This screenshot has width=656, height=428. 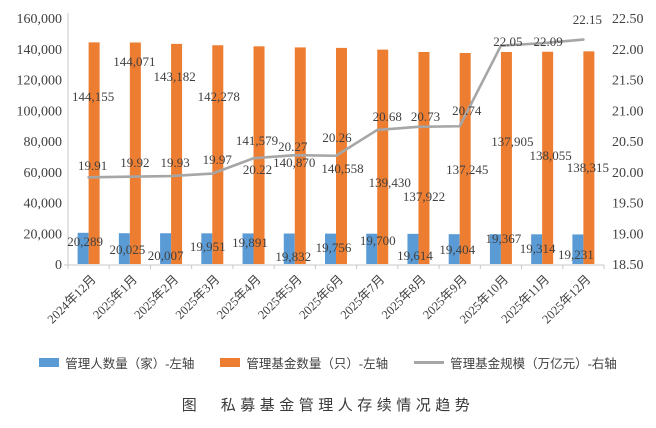 I want to click on legend-label-fund-count: 管理基金数量（只）-左轴, so click(x=317, y=364).